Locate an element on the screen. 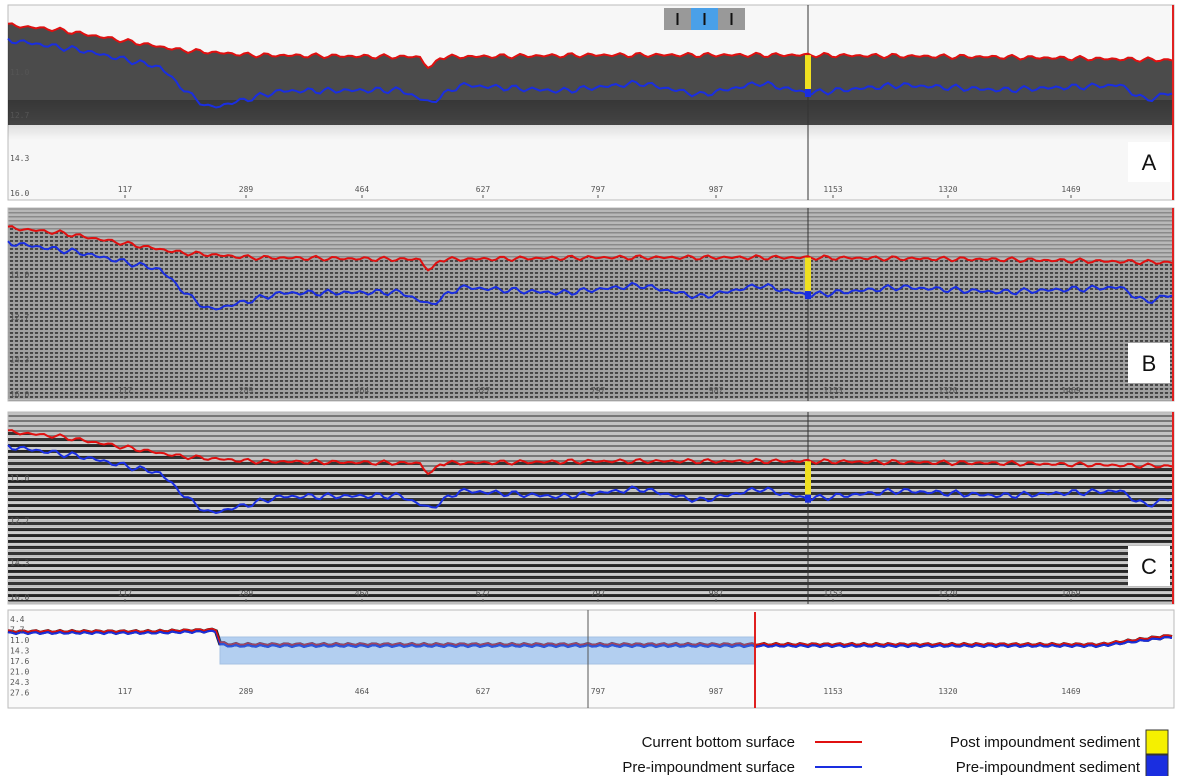  overview-x-label: 627 is located at coordinates (483, 691).